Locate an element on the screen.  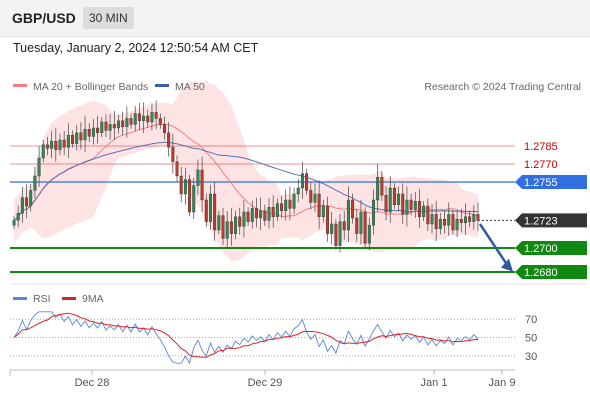
current-label-3: 1.2723 is located at coordinates (541, 221).